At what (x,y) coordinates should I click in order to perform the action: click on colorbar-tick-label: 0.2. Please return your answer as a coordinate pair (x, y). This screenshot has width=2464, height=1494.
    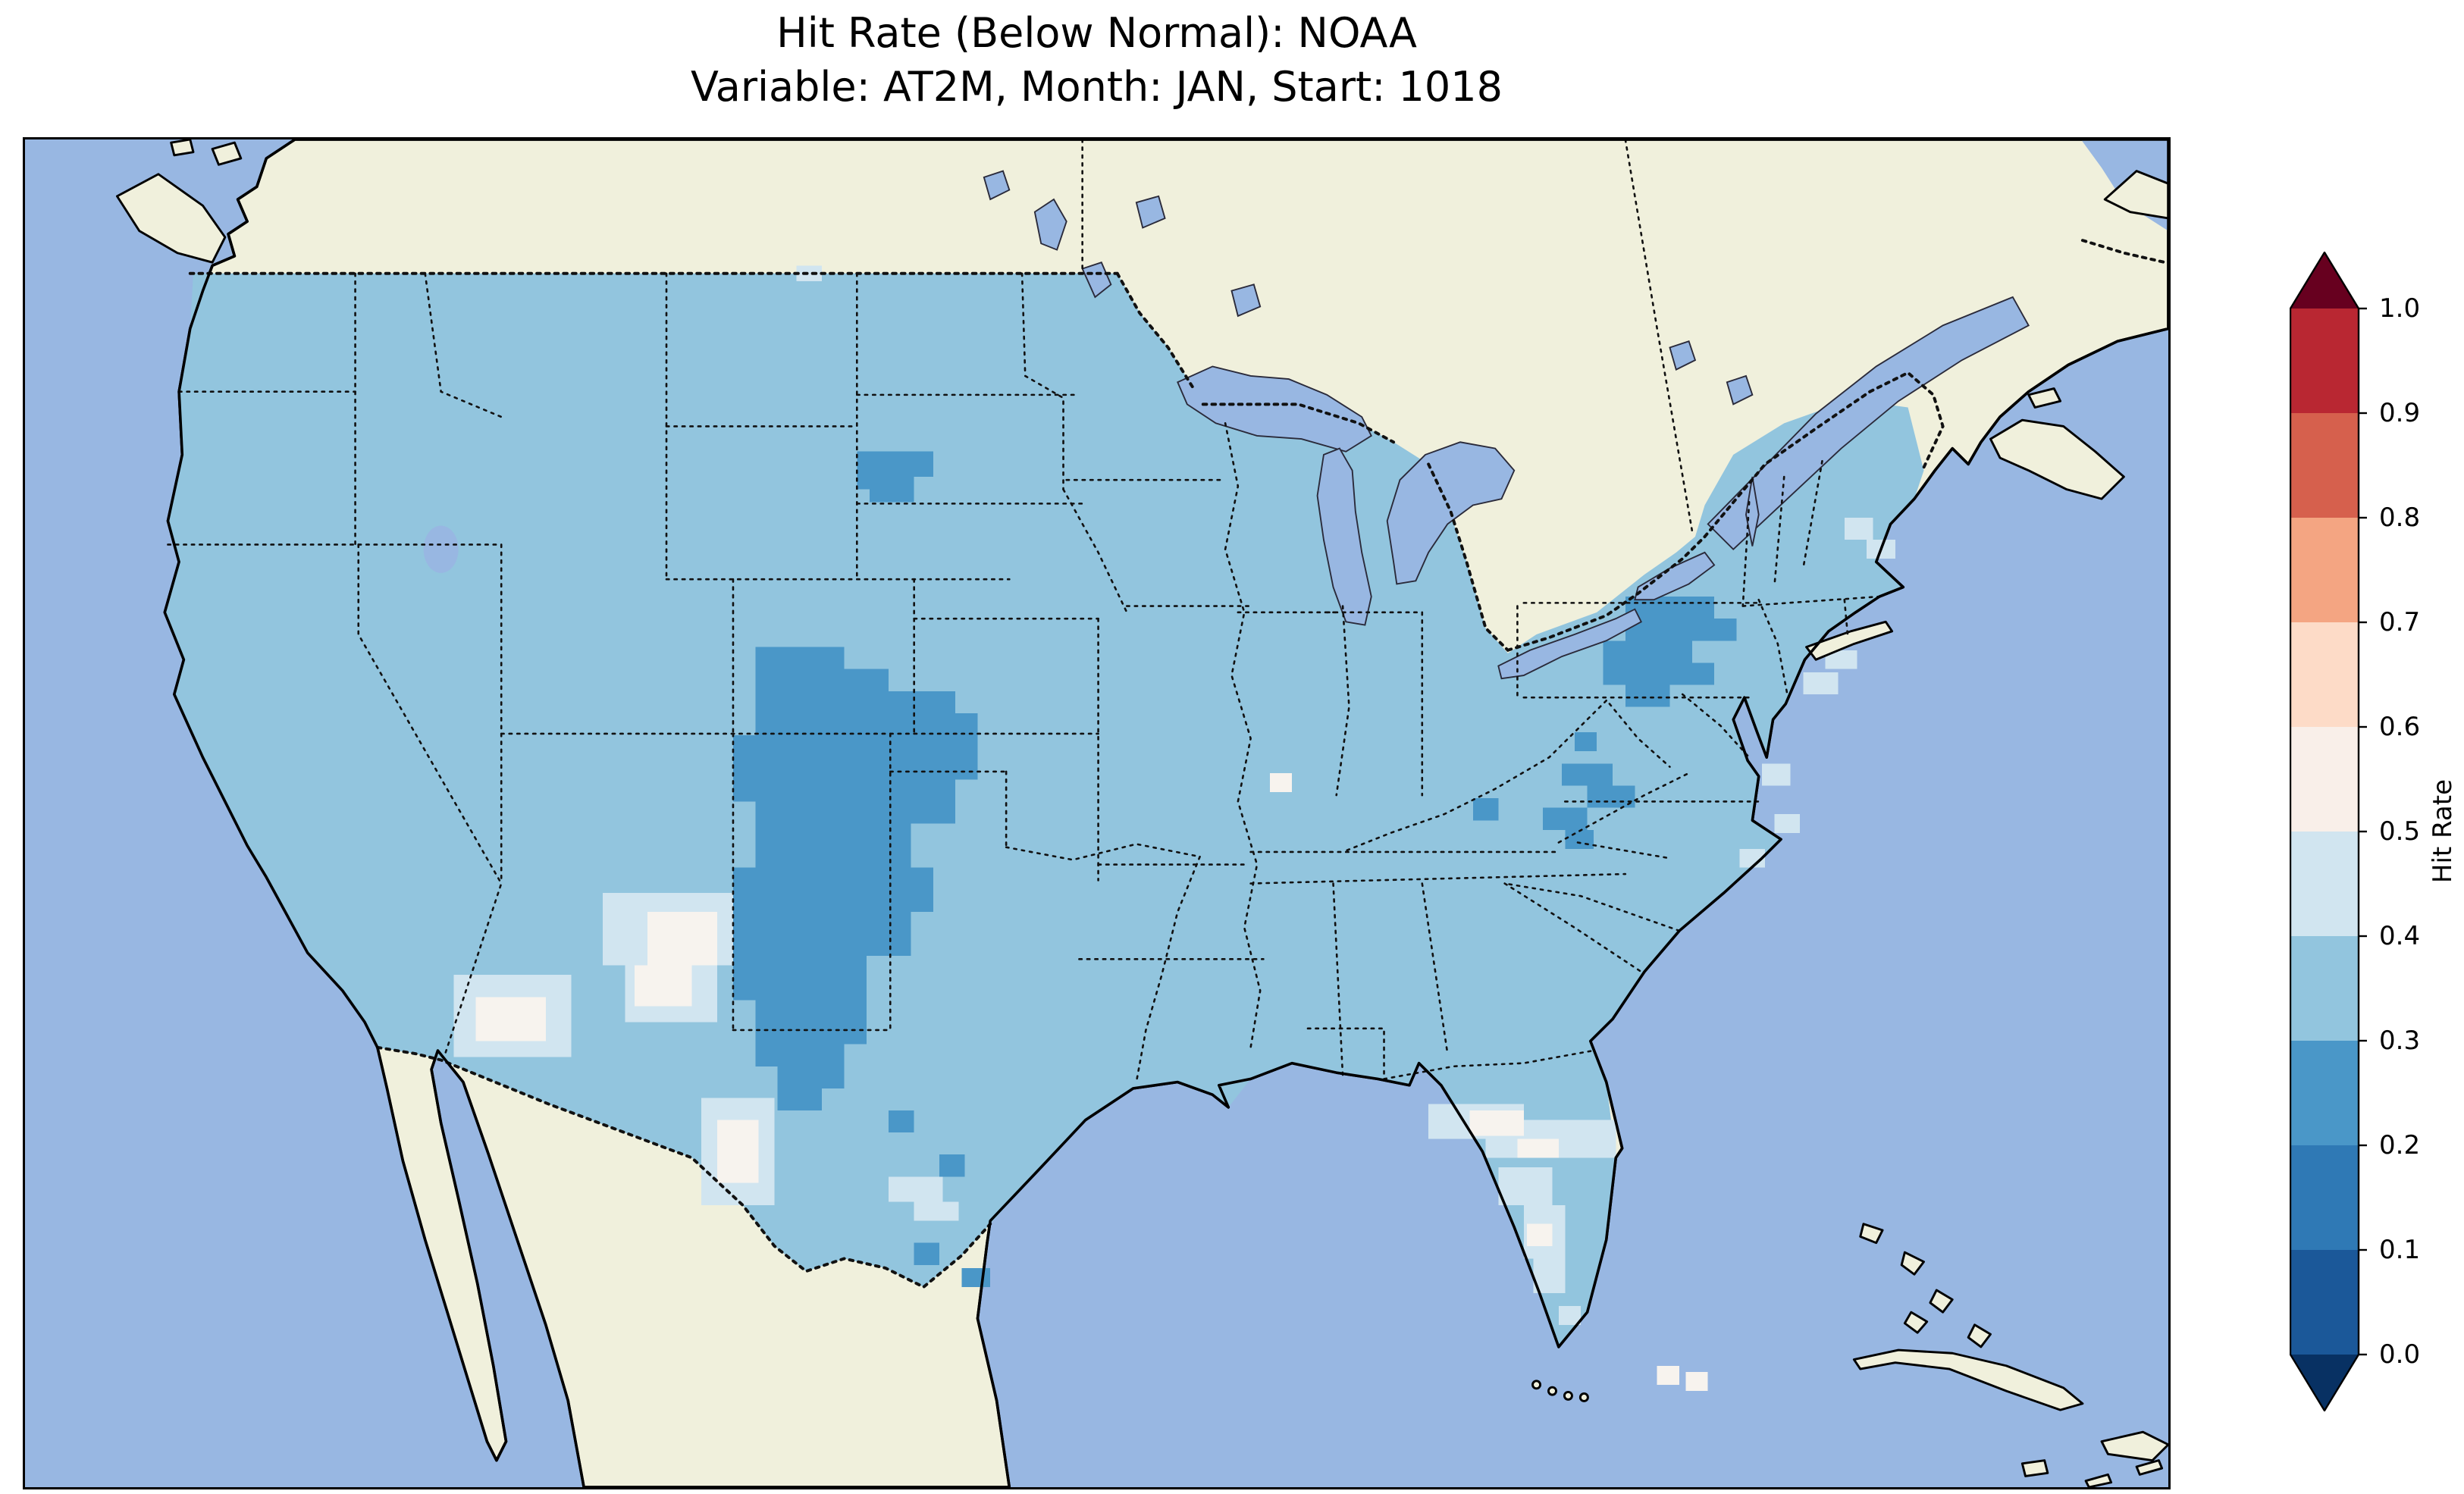
    Looking at the image, I should click on (2400, 1145).